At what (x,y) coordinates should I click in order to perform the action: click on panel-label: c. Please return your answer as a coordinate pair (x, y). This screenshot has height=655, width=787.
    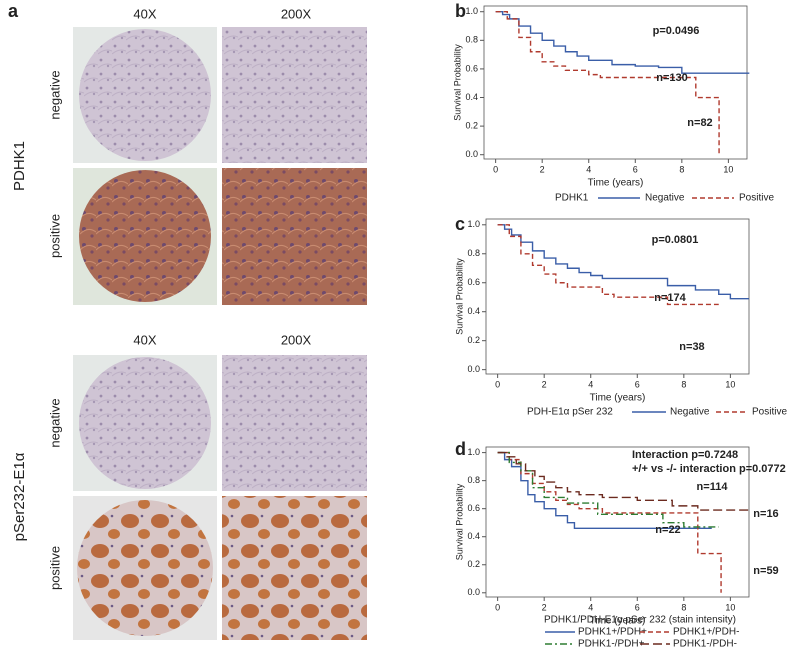
    Looking at the image, I should click on (460, 224).